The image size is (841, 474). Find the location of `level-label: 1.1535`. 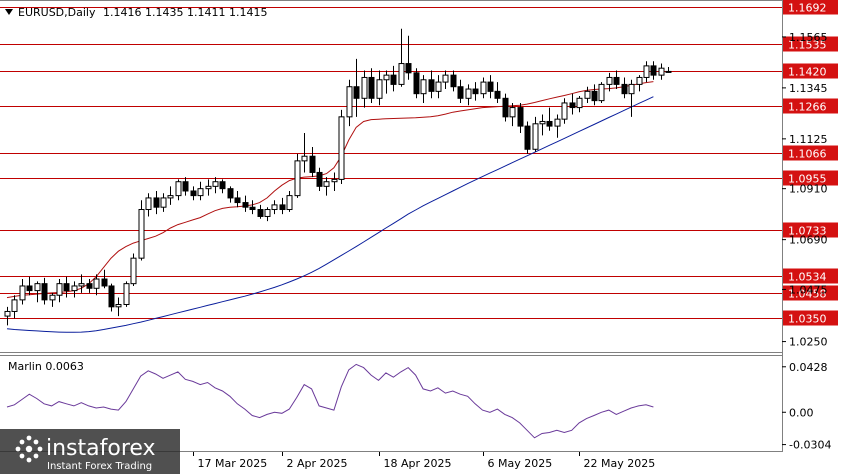

level-label: 1.1535 is located at coordinates (807, 45).